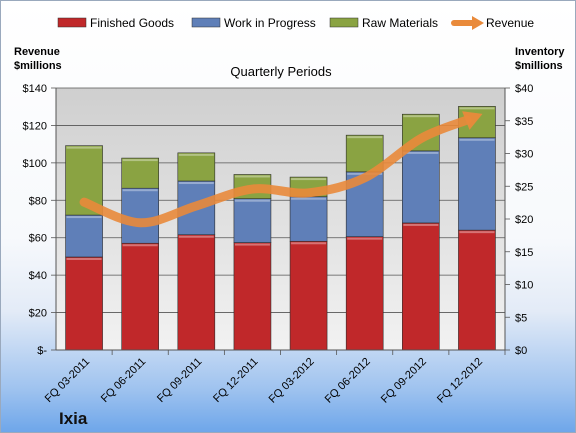  Describe the element at coordinates (42, 351) in the screenshot. I see `left-tick-label: $-` at that location.